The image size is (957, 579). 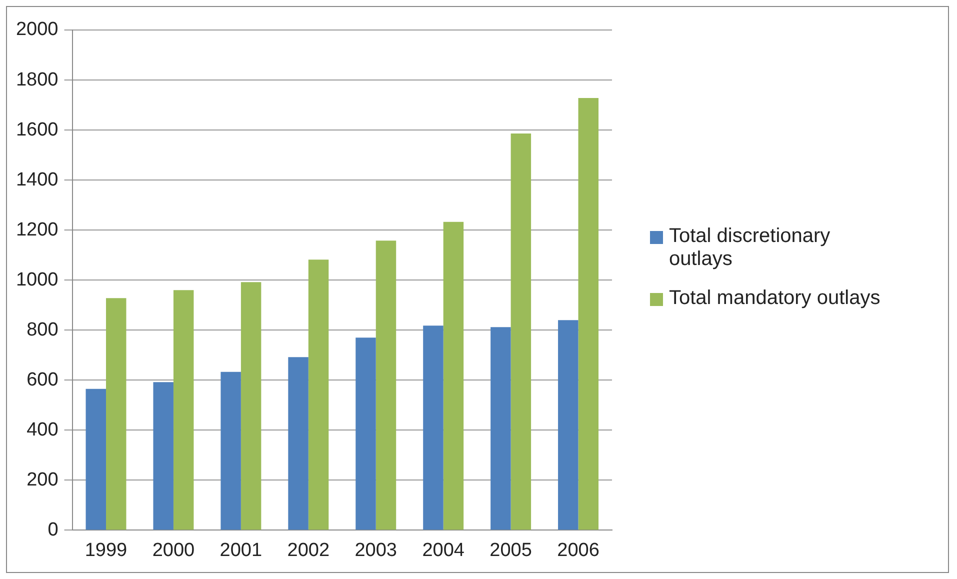 What do you see at coordinates (37, 79) in the screenshot?
I see `y-tick-label: 1800` at bounding box center [37, 79].